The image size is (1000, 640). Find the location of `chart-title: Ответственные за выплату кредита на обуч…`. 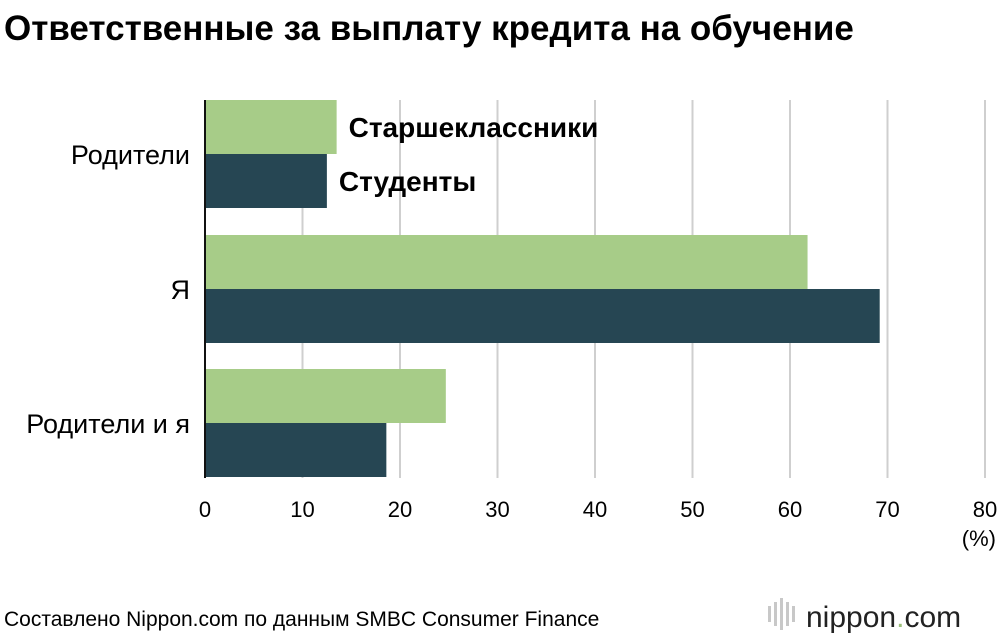

chart-title: Ответственные за выплату кредита на обуч… is located at coordinates (429, 28).